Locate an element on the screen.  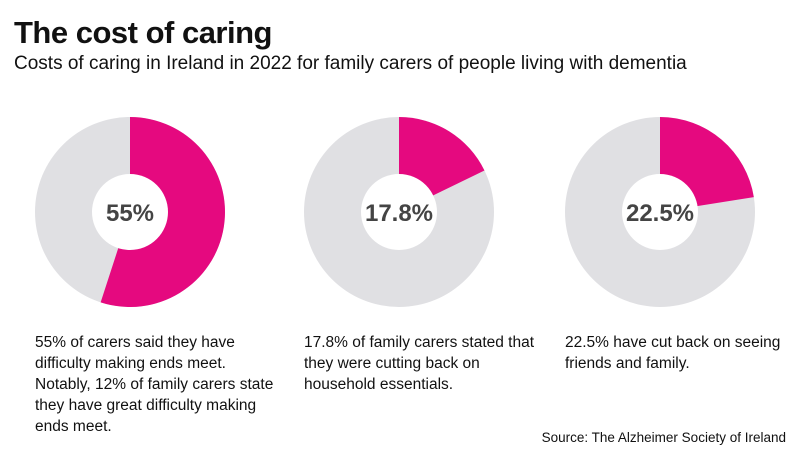
source-note: Source: The Alzheimer Society of Ireland is located at coordinates (663, 437).